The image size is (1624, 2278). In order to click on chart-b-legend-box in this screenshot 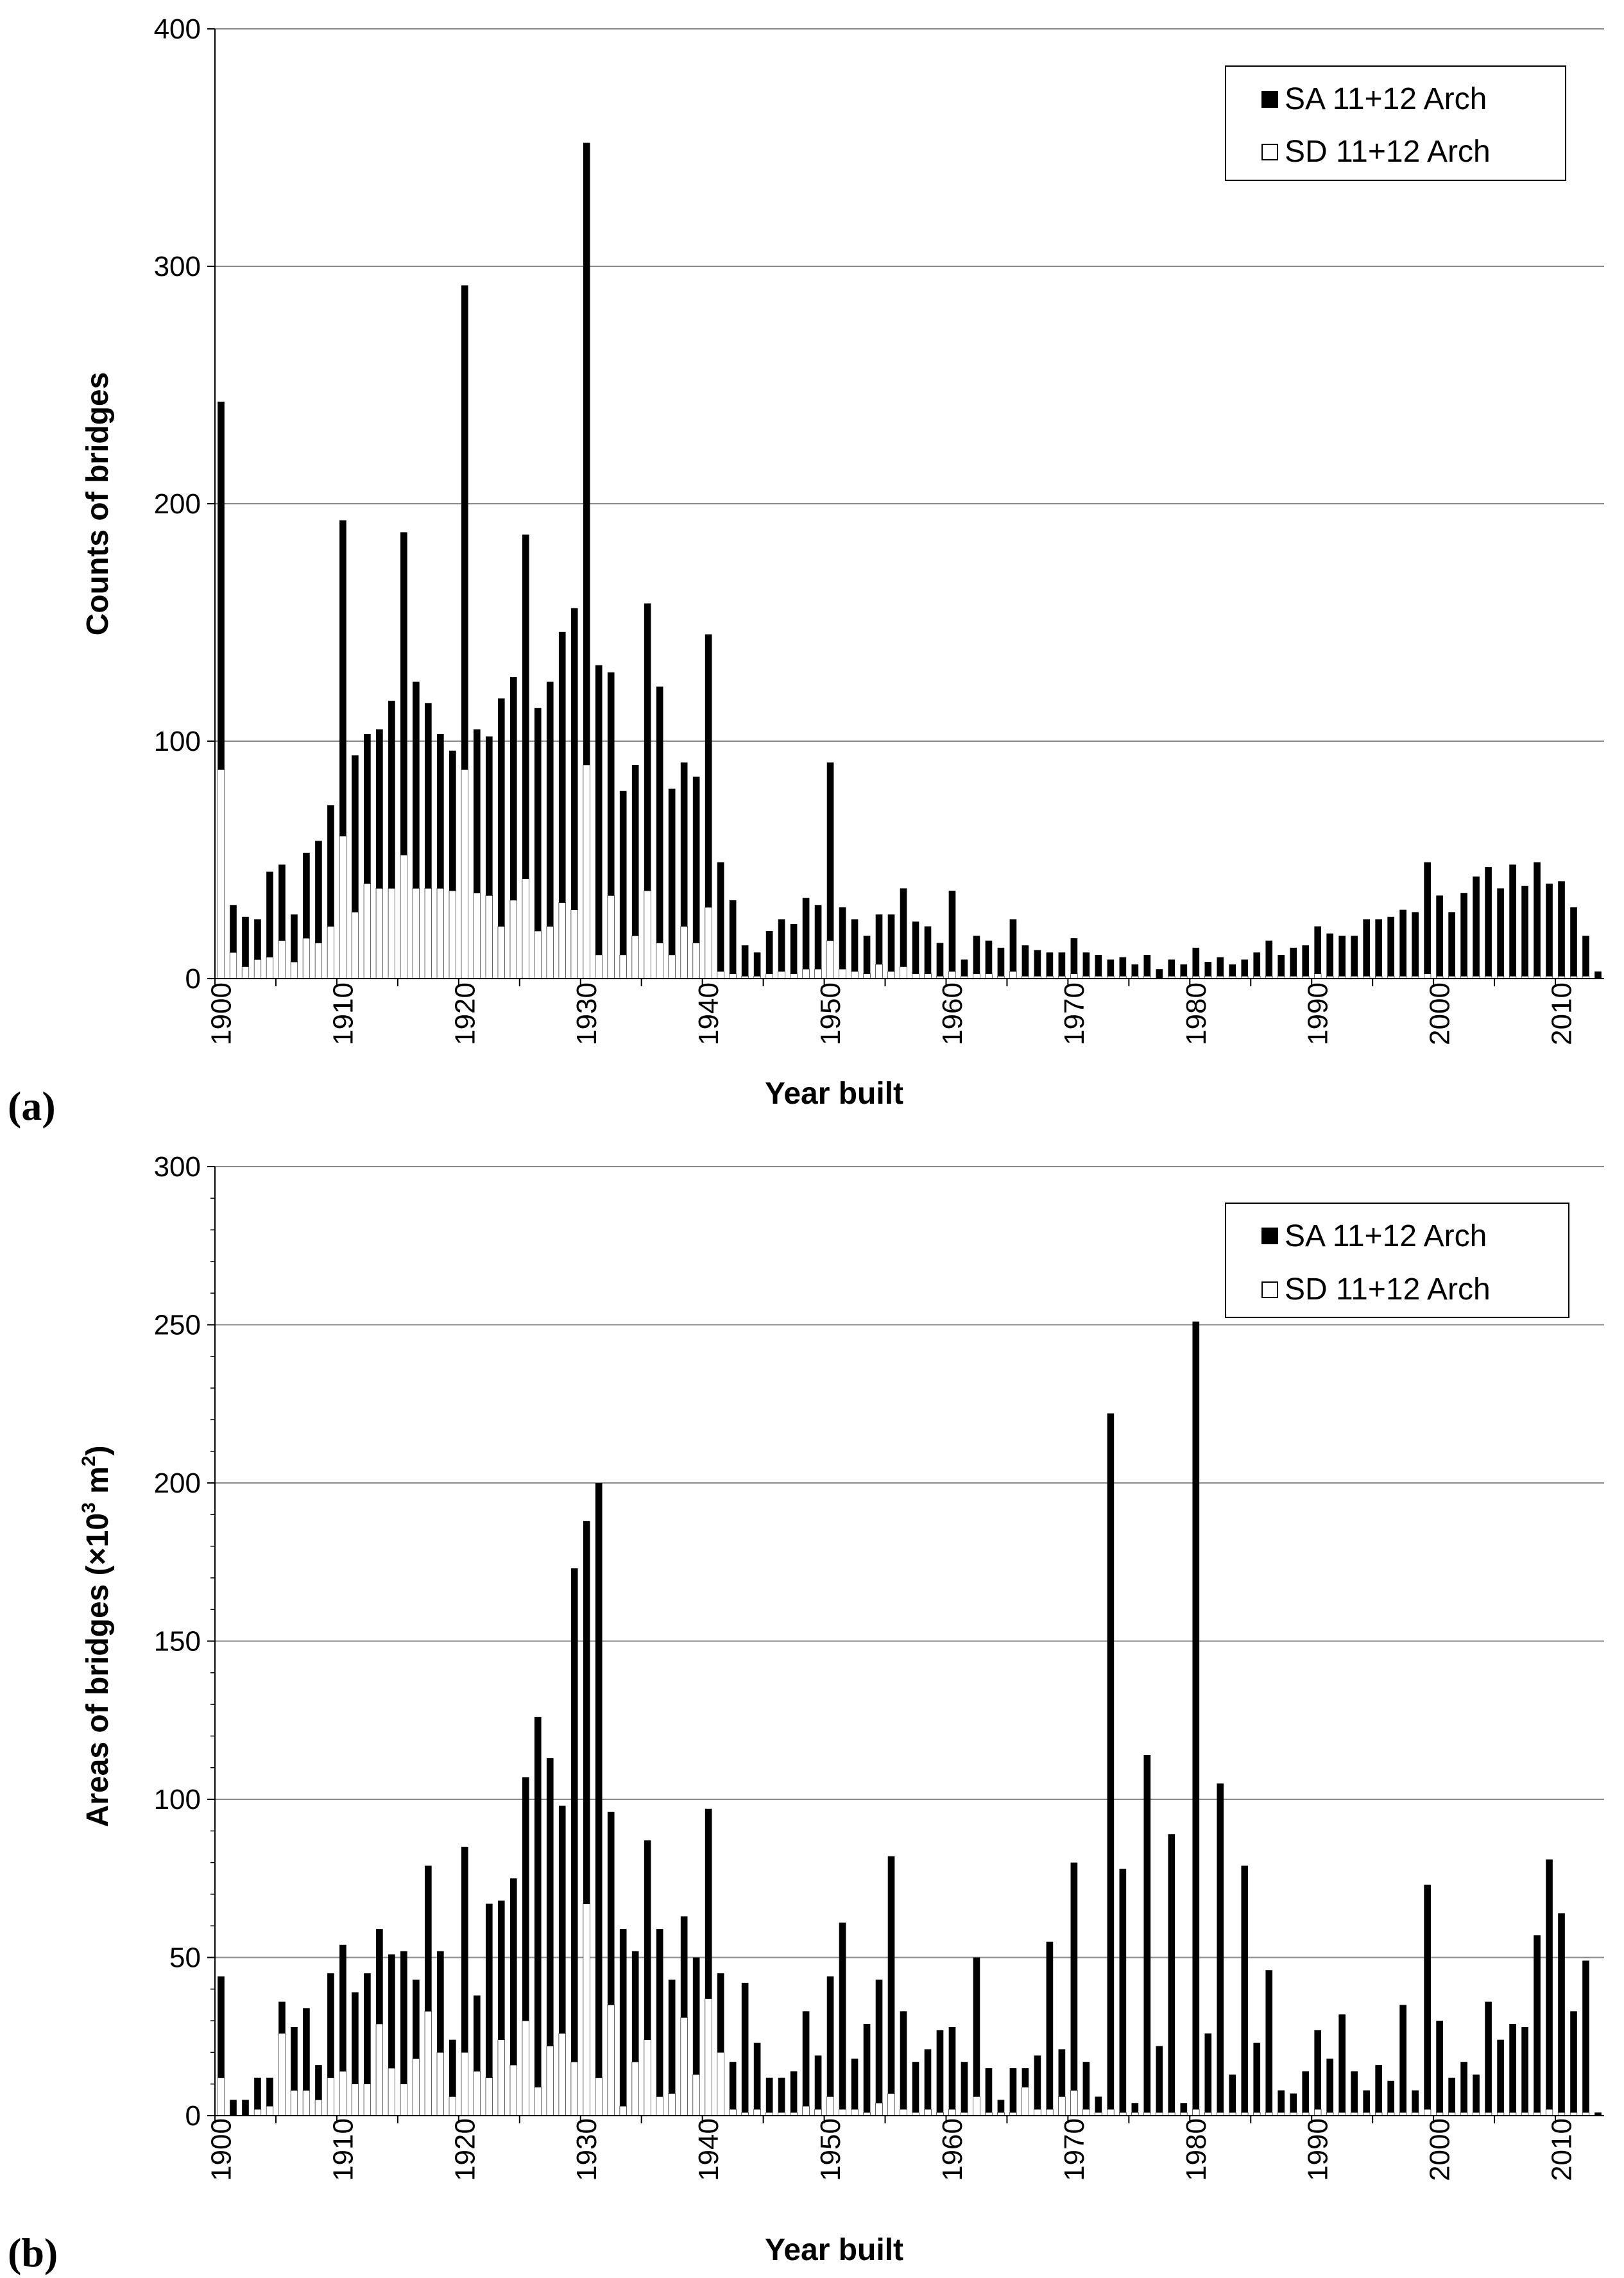, I will do `click(1397, 1261)`.